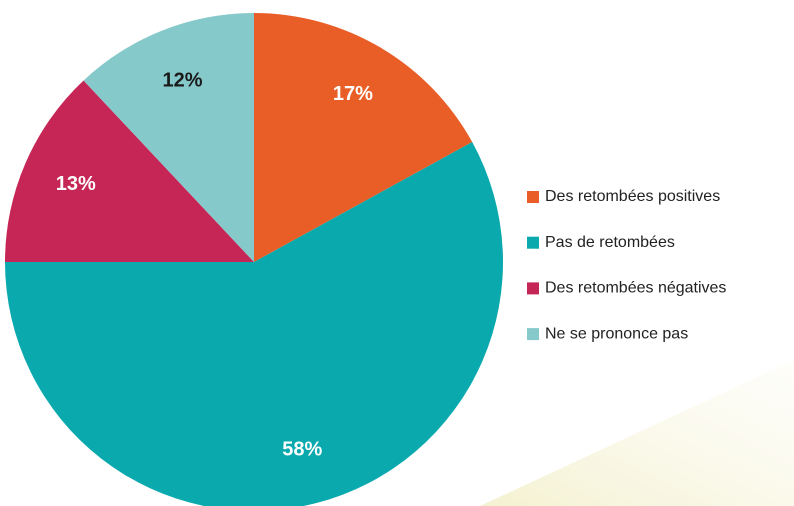 The height and width of the screenshot is (506, 794). I want to click on legend-label: Des retombées positives, so click(632, 196).